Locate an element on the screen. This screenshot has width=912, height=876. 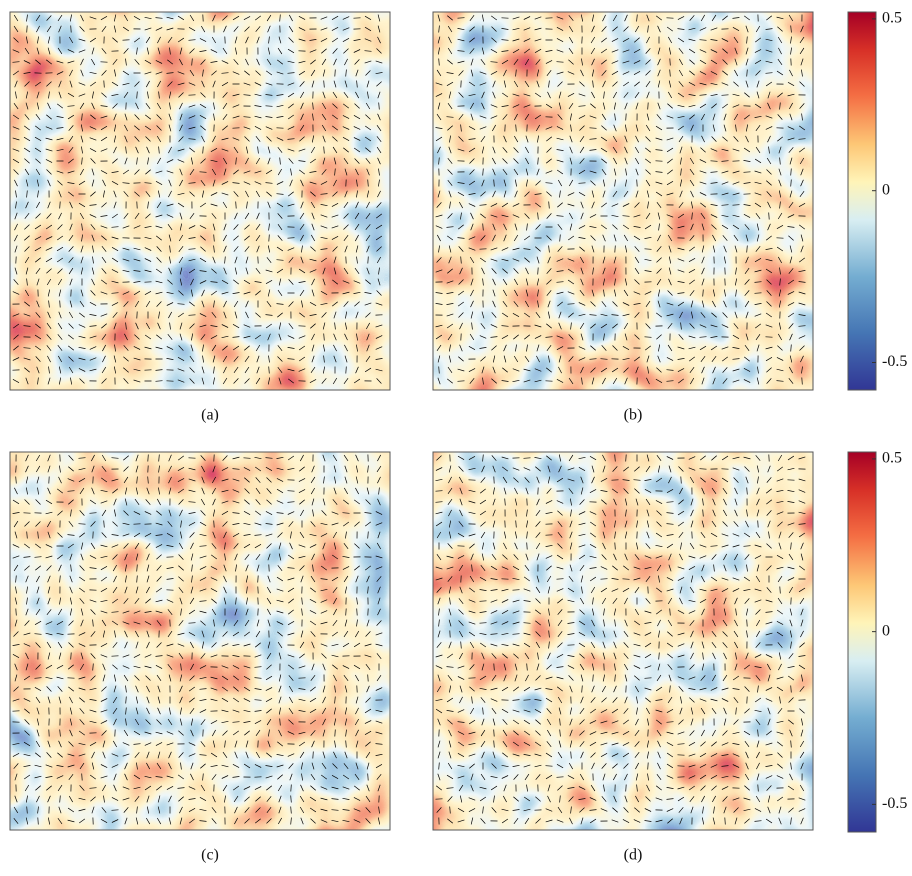
panel-label: (d) is located at coordinates (633, 855).